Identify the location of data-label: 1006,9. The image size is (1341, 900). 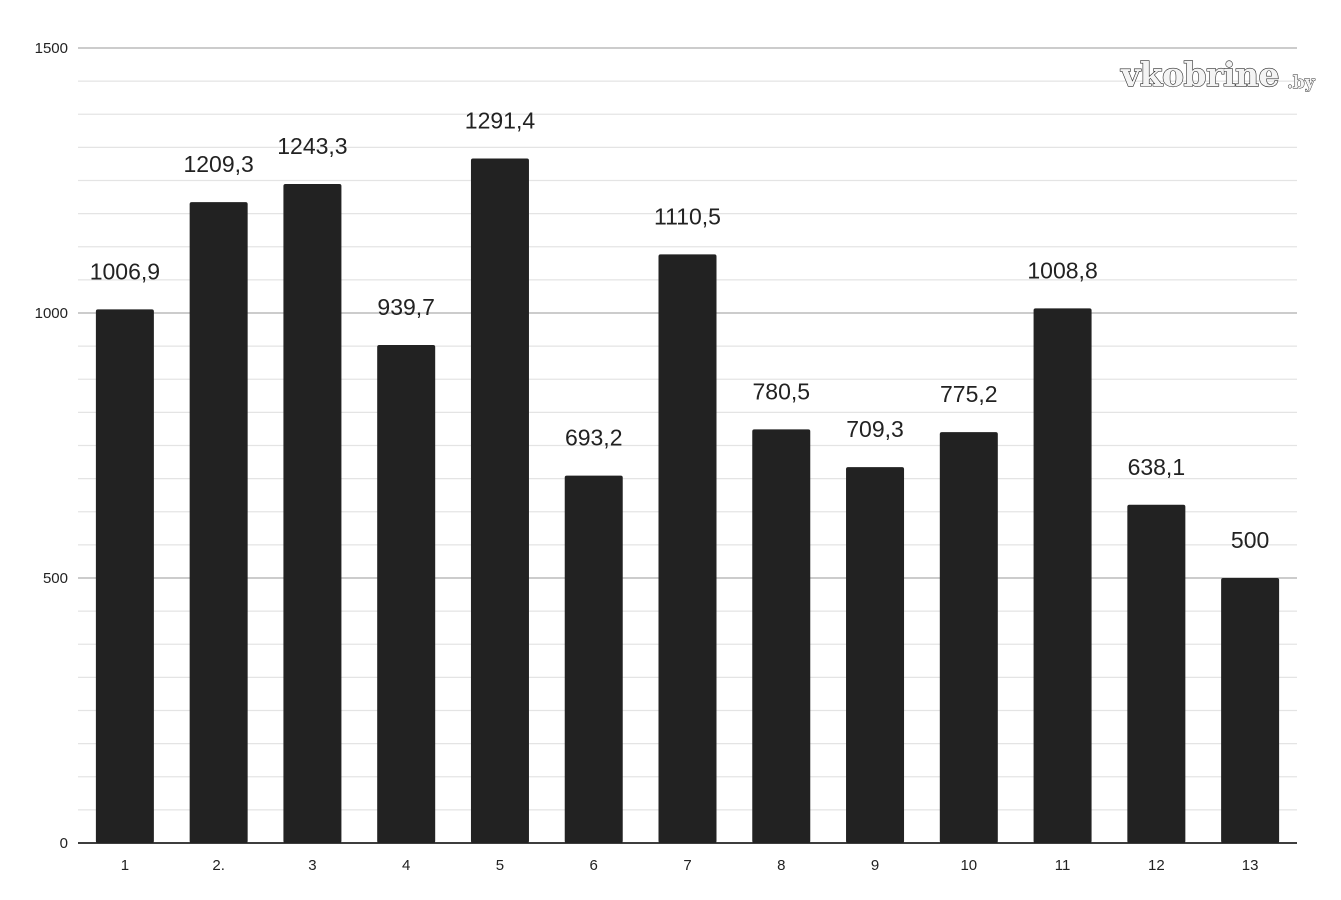
(125, 271).